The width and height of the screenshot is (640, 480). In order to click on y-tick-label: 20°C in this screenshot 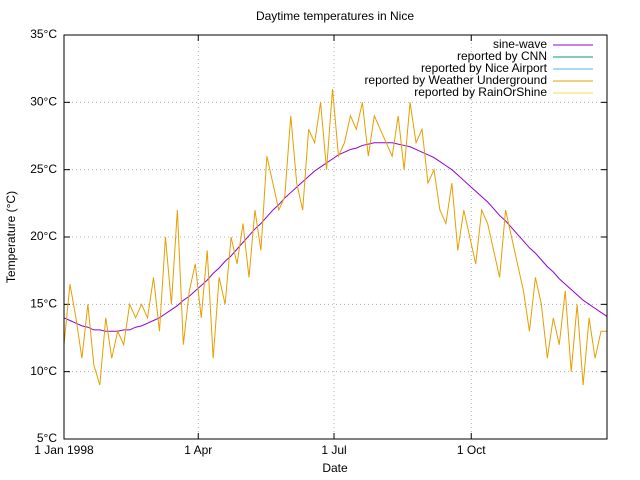, I will do `click(43, 236)`.